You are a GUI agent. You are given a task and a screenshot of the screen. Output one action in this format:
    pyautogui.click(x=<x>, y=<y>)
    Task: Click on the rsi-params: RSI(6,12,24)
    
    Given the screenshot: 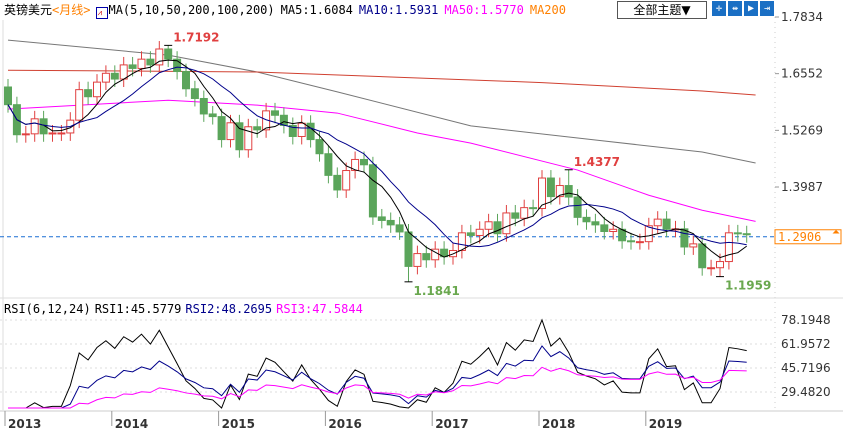 What is the action you would take?
    pyautogui.click(x=47, y=309)
    